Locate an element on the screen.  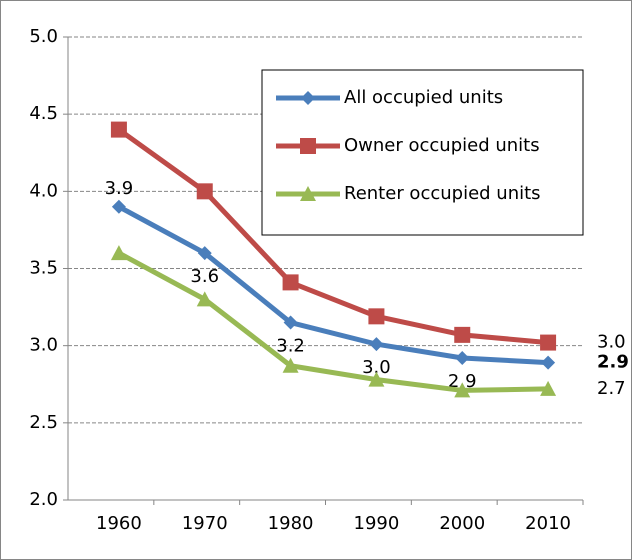
legend-label: Renter occupied units is located at coordinates (442, 193).